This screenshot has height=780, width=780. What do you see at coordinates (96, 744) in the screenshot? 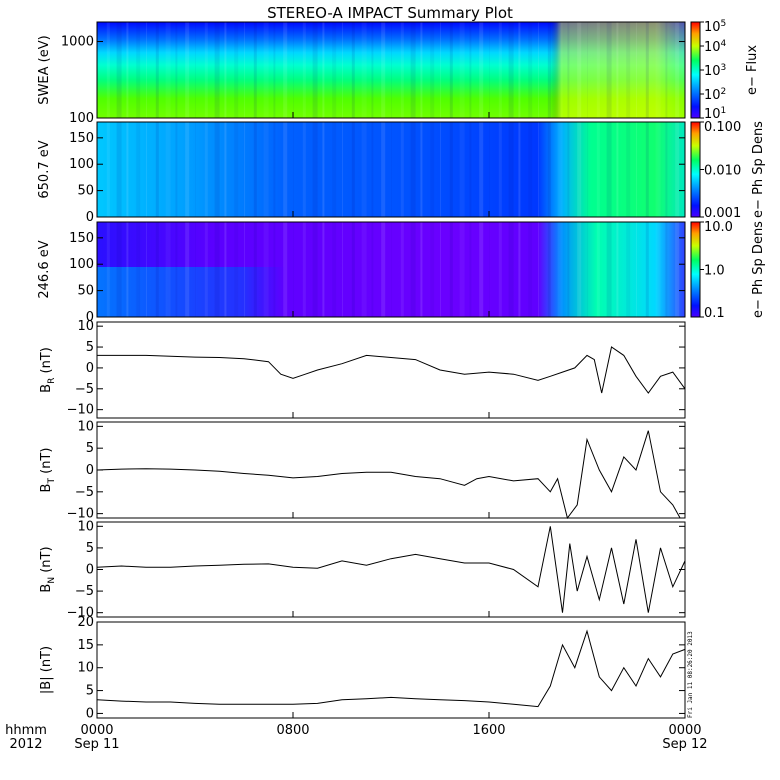
I see `date-label: Sep 11` at bounding box center [96, 744].